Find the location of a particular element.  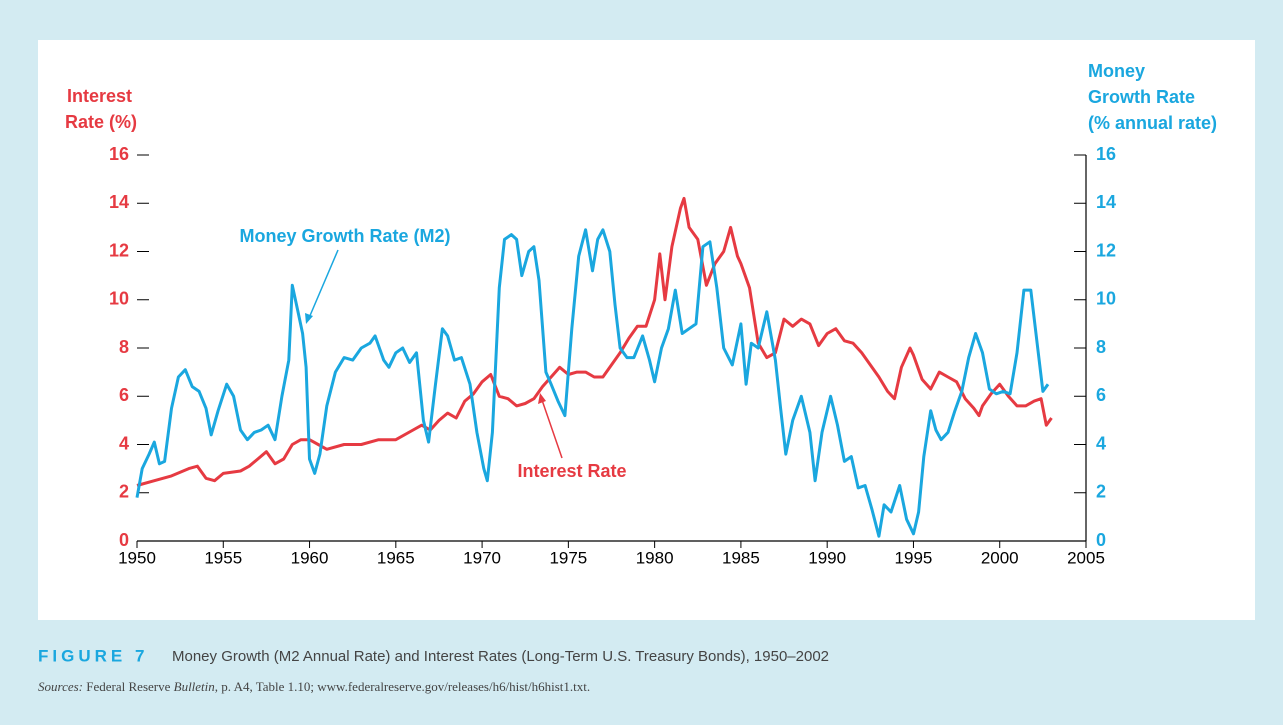

y2-tick-label: 6 is located at coordinates (1101, 395).